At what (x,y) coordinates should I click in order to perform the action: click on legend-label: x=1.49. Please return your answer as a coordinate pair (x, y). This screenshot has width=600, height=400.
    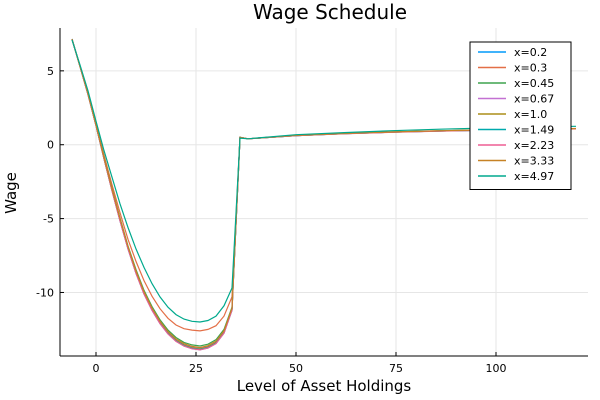
    Looking at the image, I should click on (534, 130).